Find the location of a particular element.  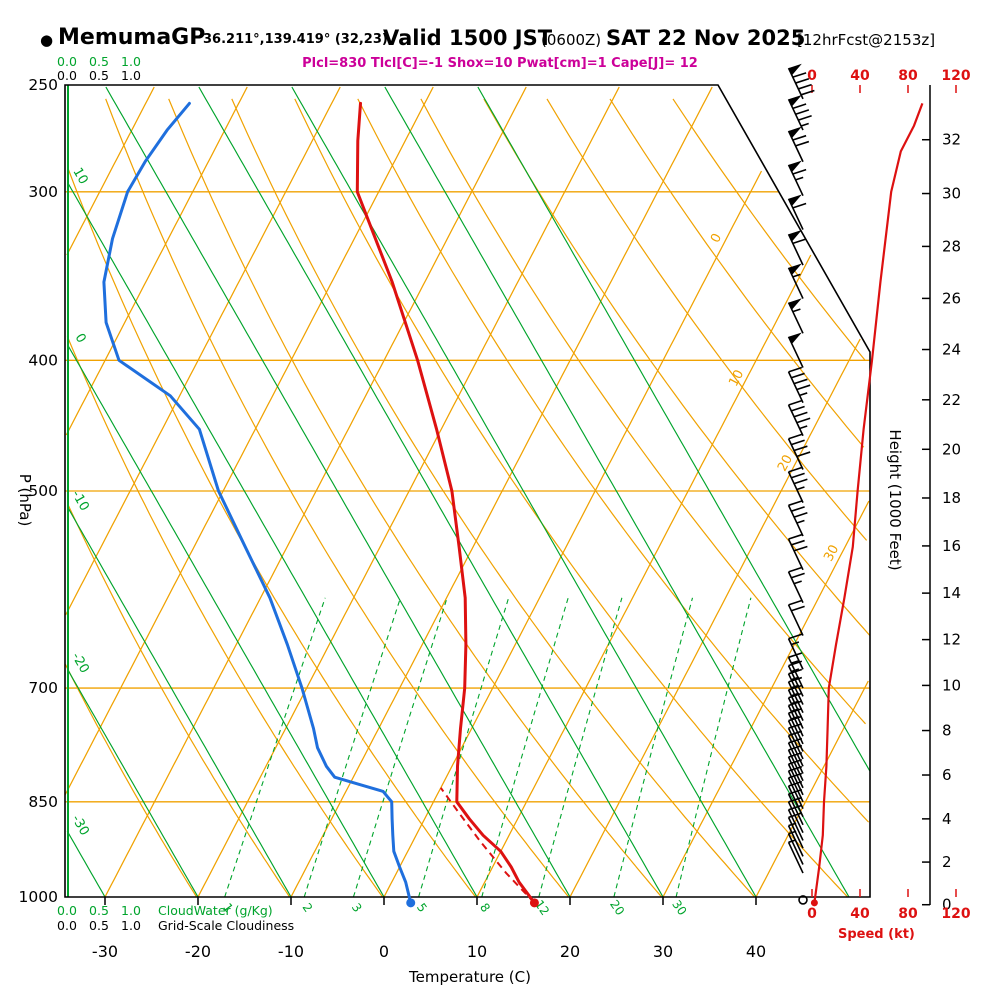

calm-wind-circle is located at coordinates (803, 900).